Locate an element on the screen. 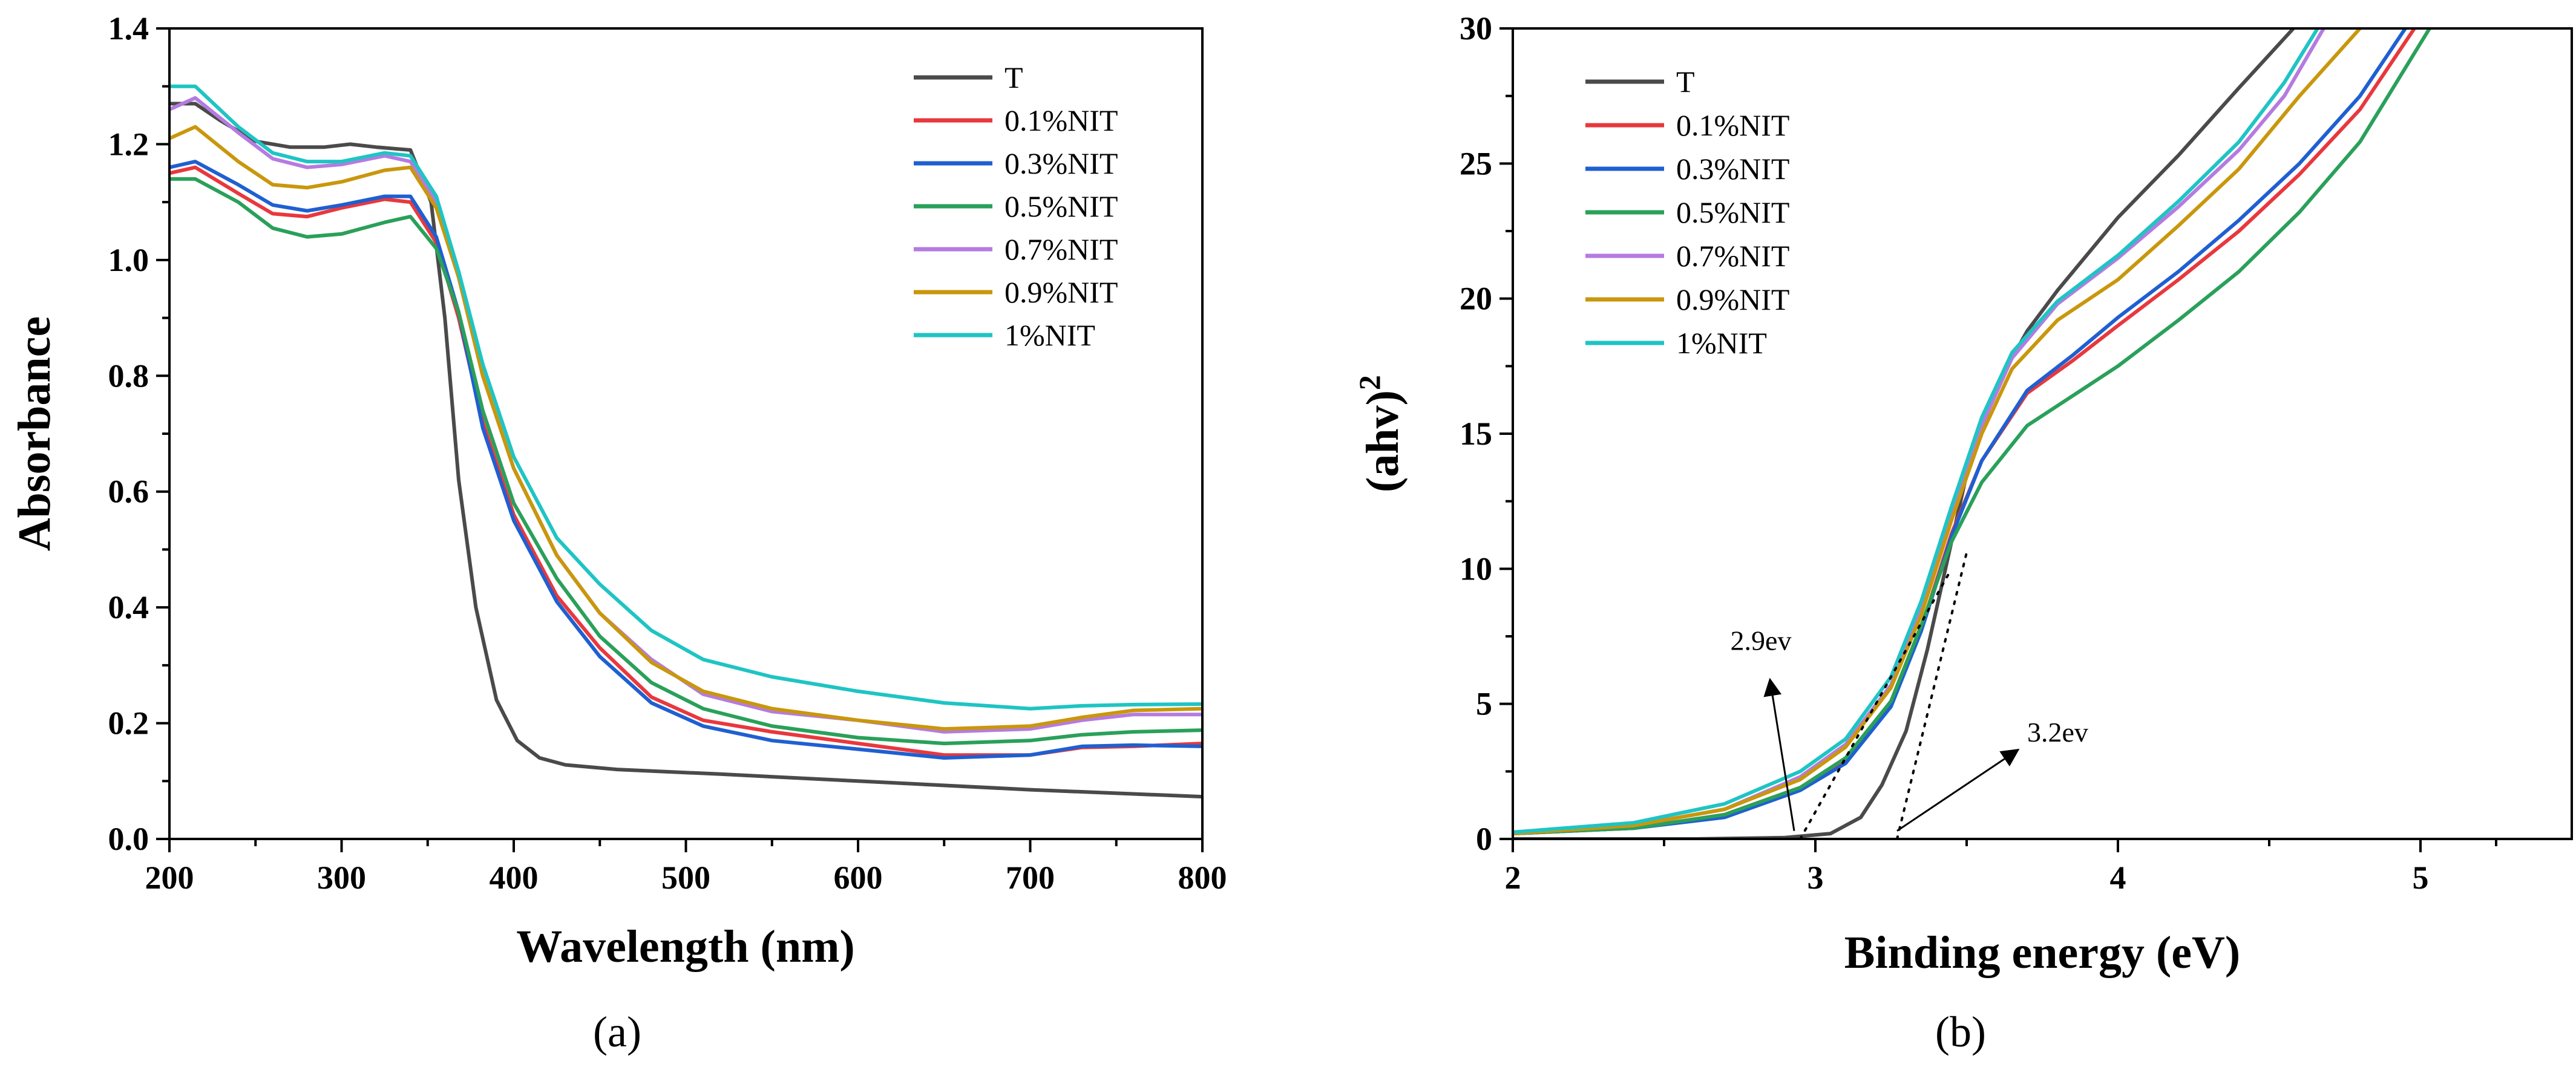 The width and height of the screenshot is (2576, 1067). panel-a-y-tick-label: 1.4 is located at coordinates (128, 29).